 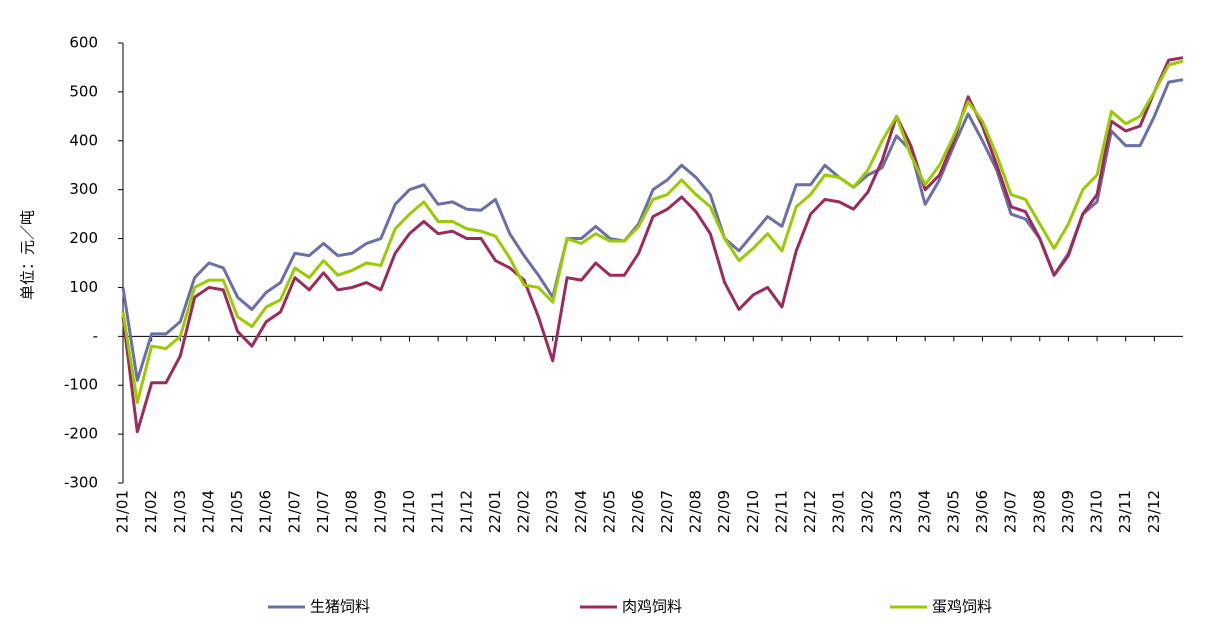 I want to click on legend-label: 生猪饲料, so click(x=340, y=607).